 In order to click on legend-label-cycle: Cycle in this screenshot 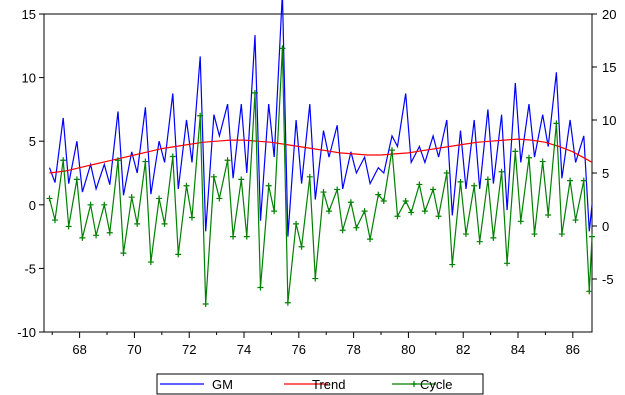, I will do `click(436, 384)`.